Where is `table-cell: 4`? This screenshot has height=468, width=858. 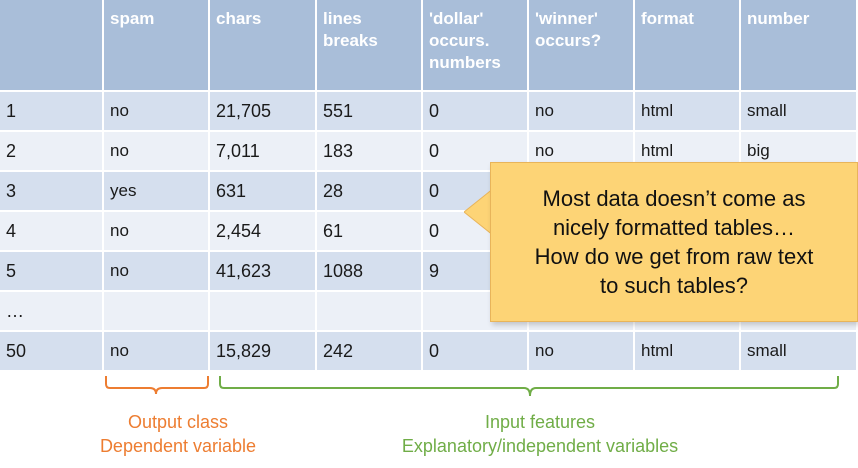
table-cell: 4 is located at coordinates (52, 230).